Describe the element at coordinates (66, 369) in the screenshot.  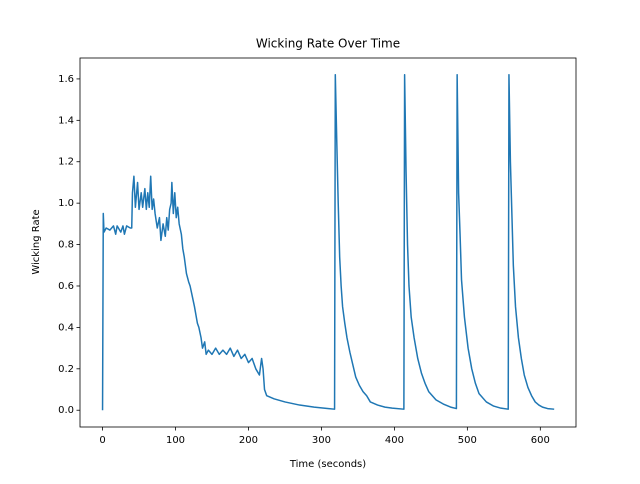
I see `y-tick-label: 0.2` at that location.